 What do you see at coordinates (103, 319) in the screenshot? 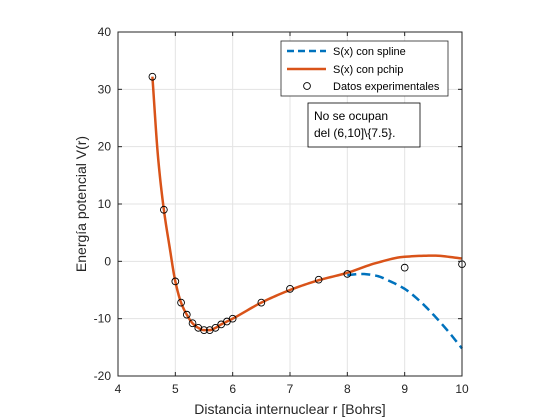
I see `y-tick-label: -10` at bounding box center [103, 319].